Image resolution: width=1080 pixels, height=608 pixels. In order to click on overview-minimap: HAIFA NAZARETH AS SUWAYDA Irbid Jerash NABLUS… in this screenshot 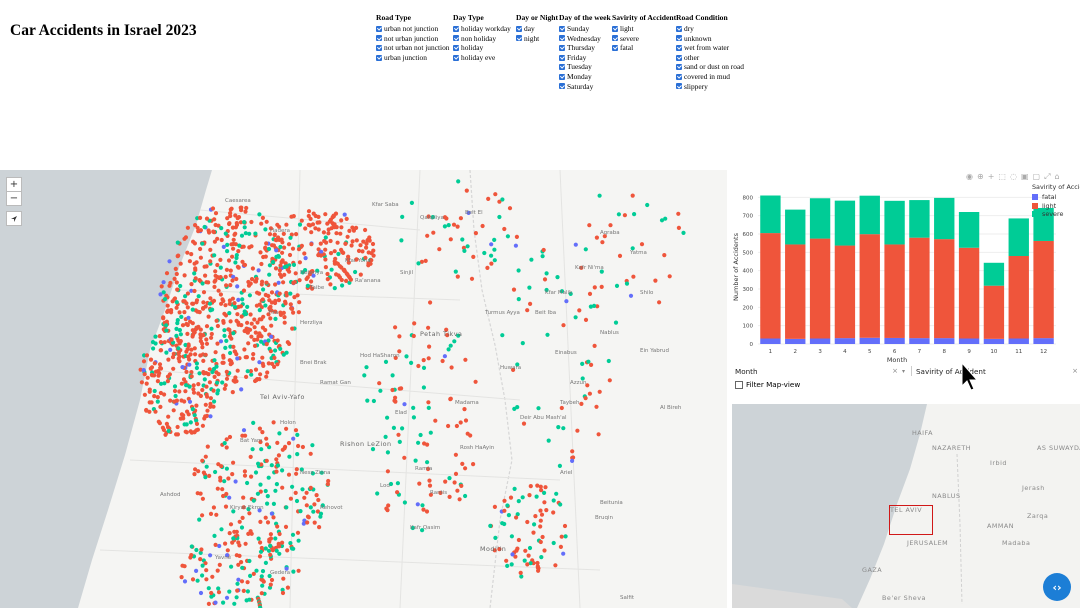, I will do `click(906, 506)`.